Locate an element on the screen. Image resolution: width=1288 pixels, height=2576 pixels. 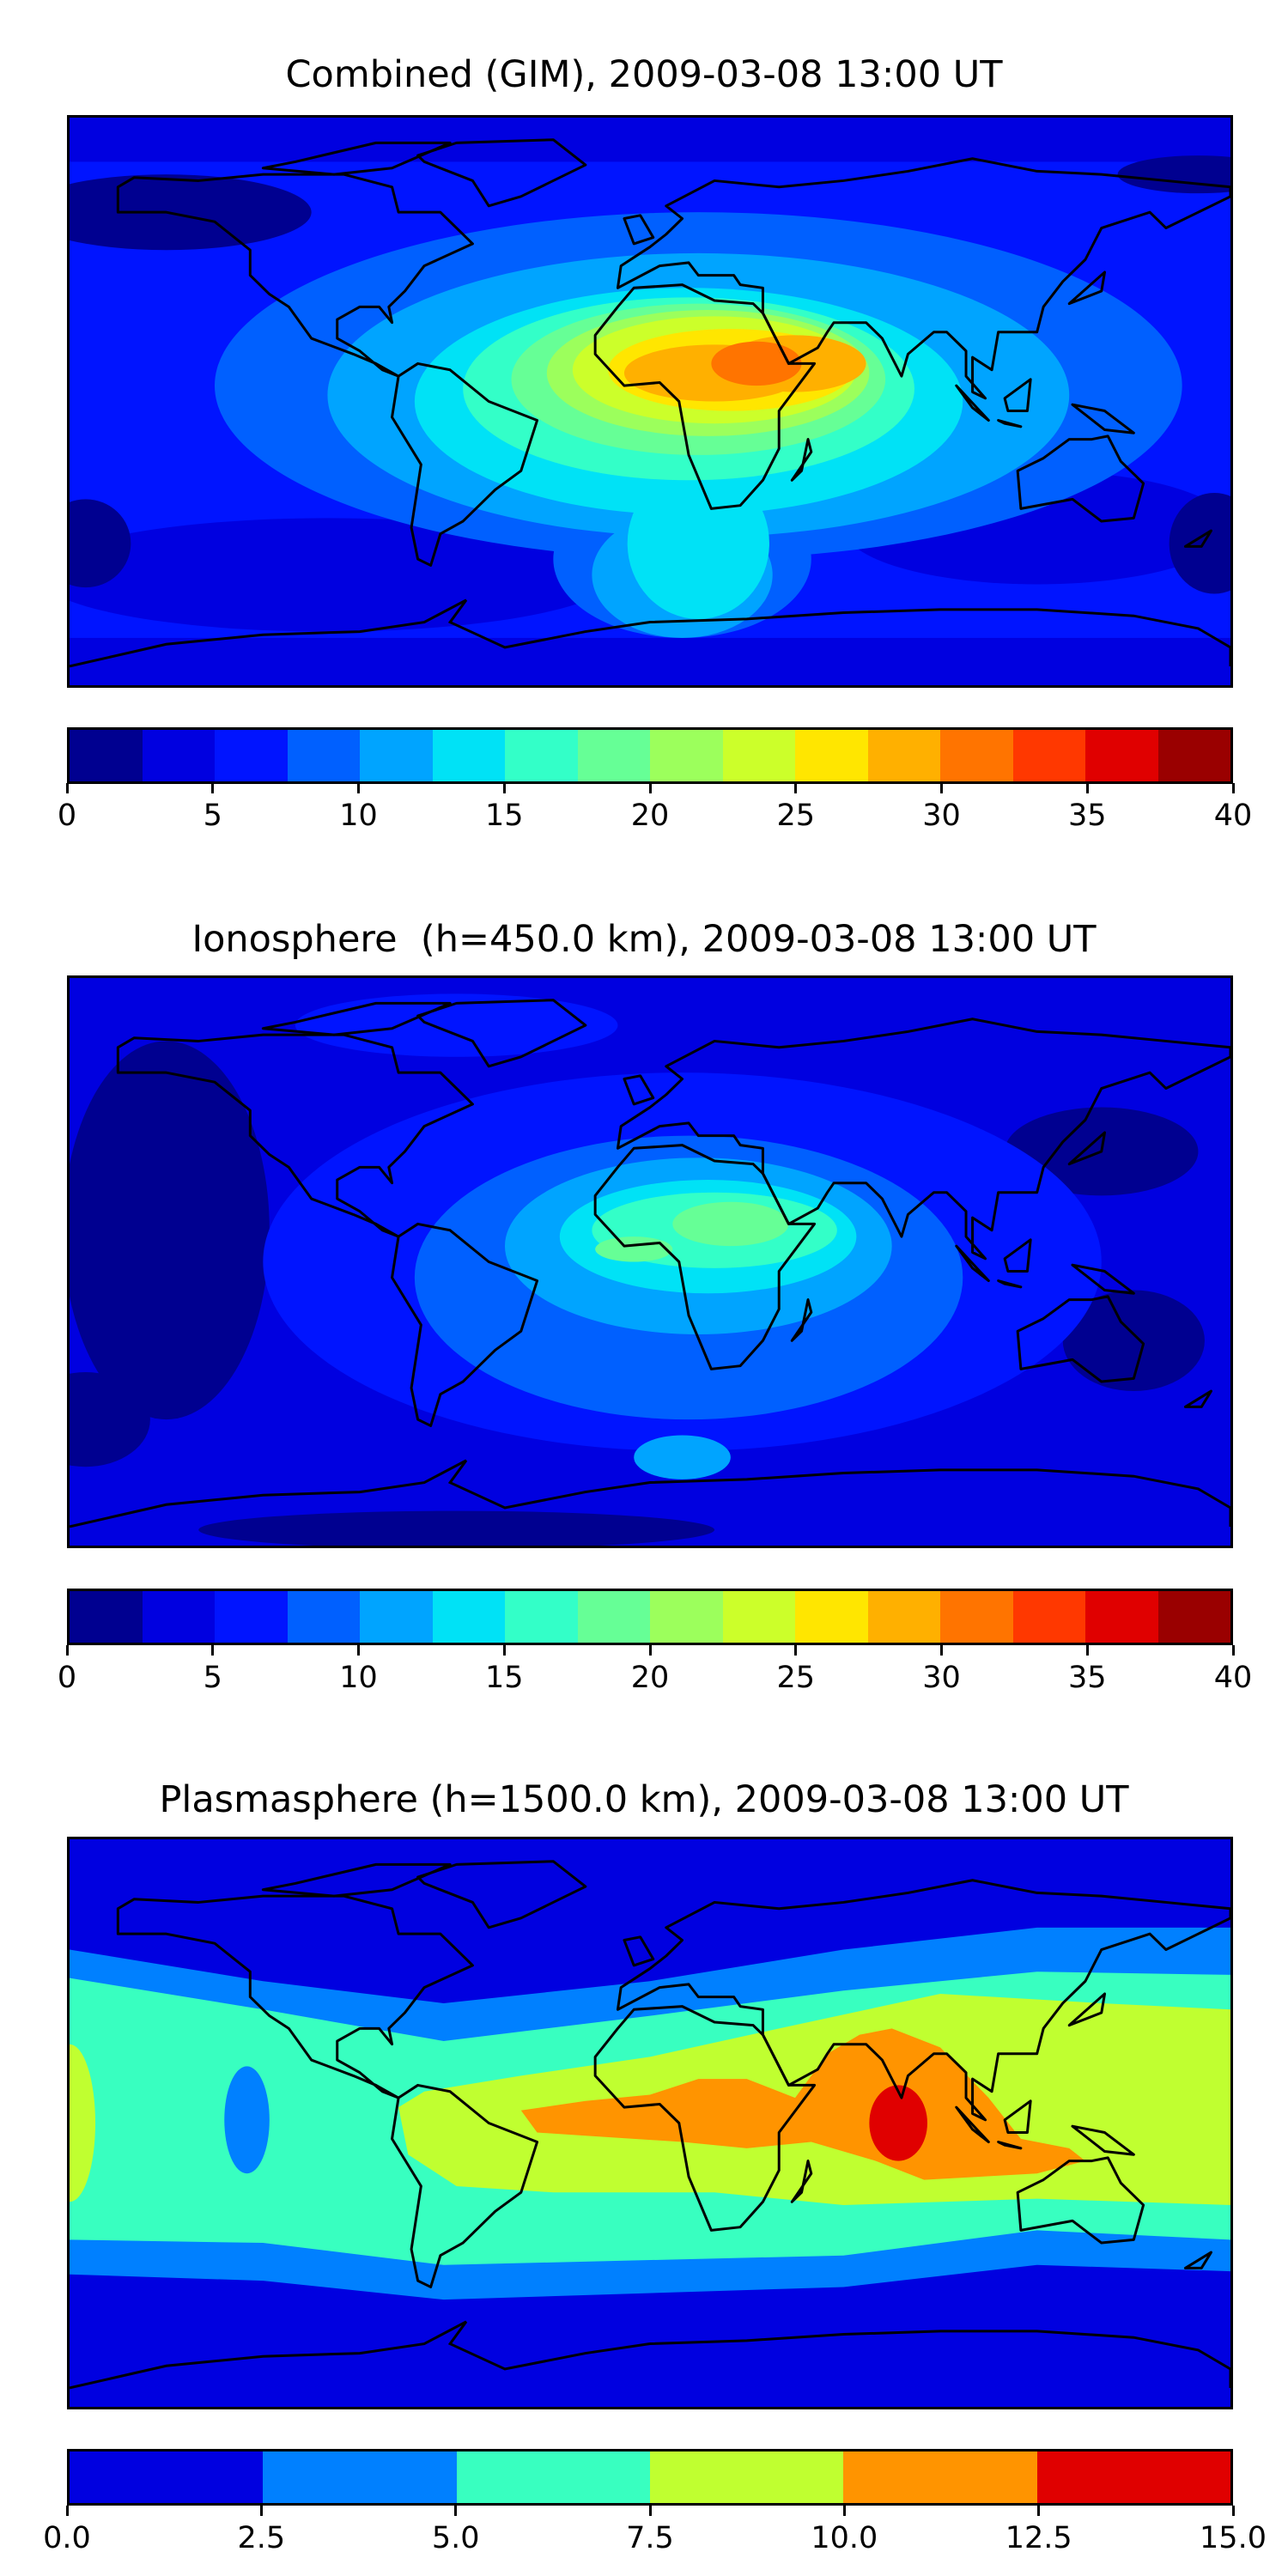
colorbar-tick-label: 10 is located at coordinates (358, 1678).